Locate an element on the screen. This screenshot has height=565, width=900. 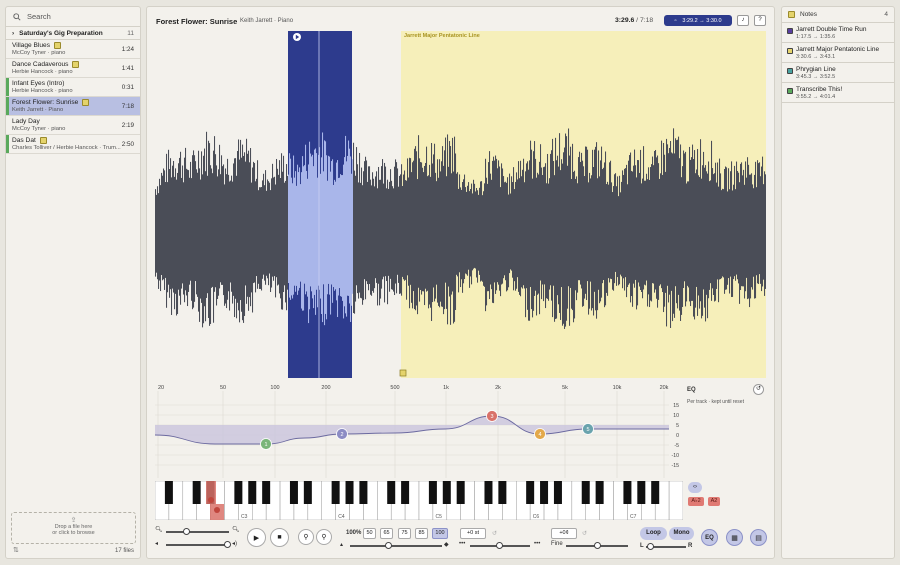
eq-band-handle: 5 is located at coordinates (588, 429).